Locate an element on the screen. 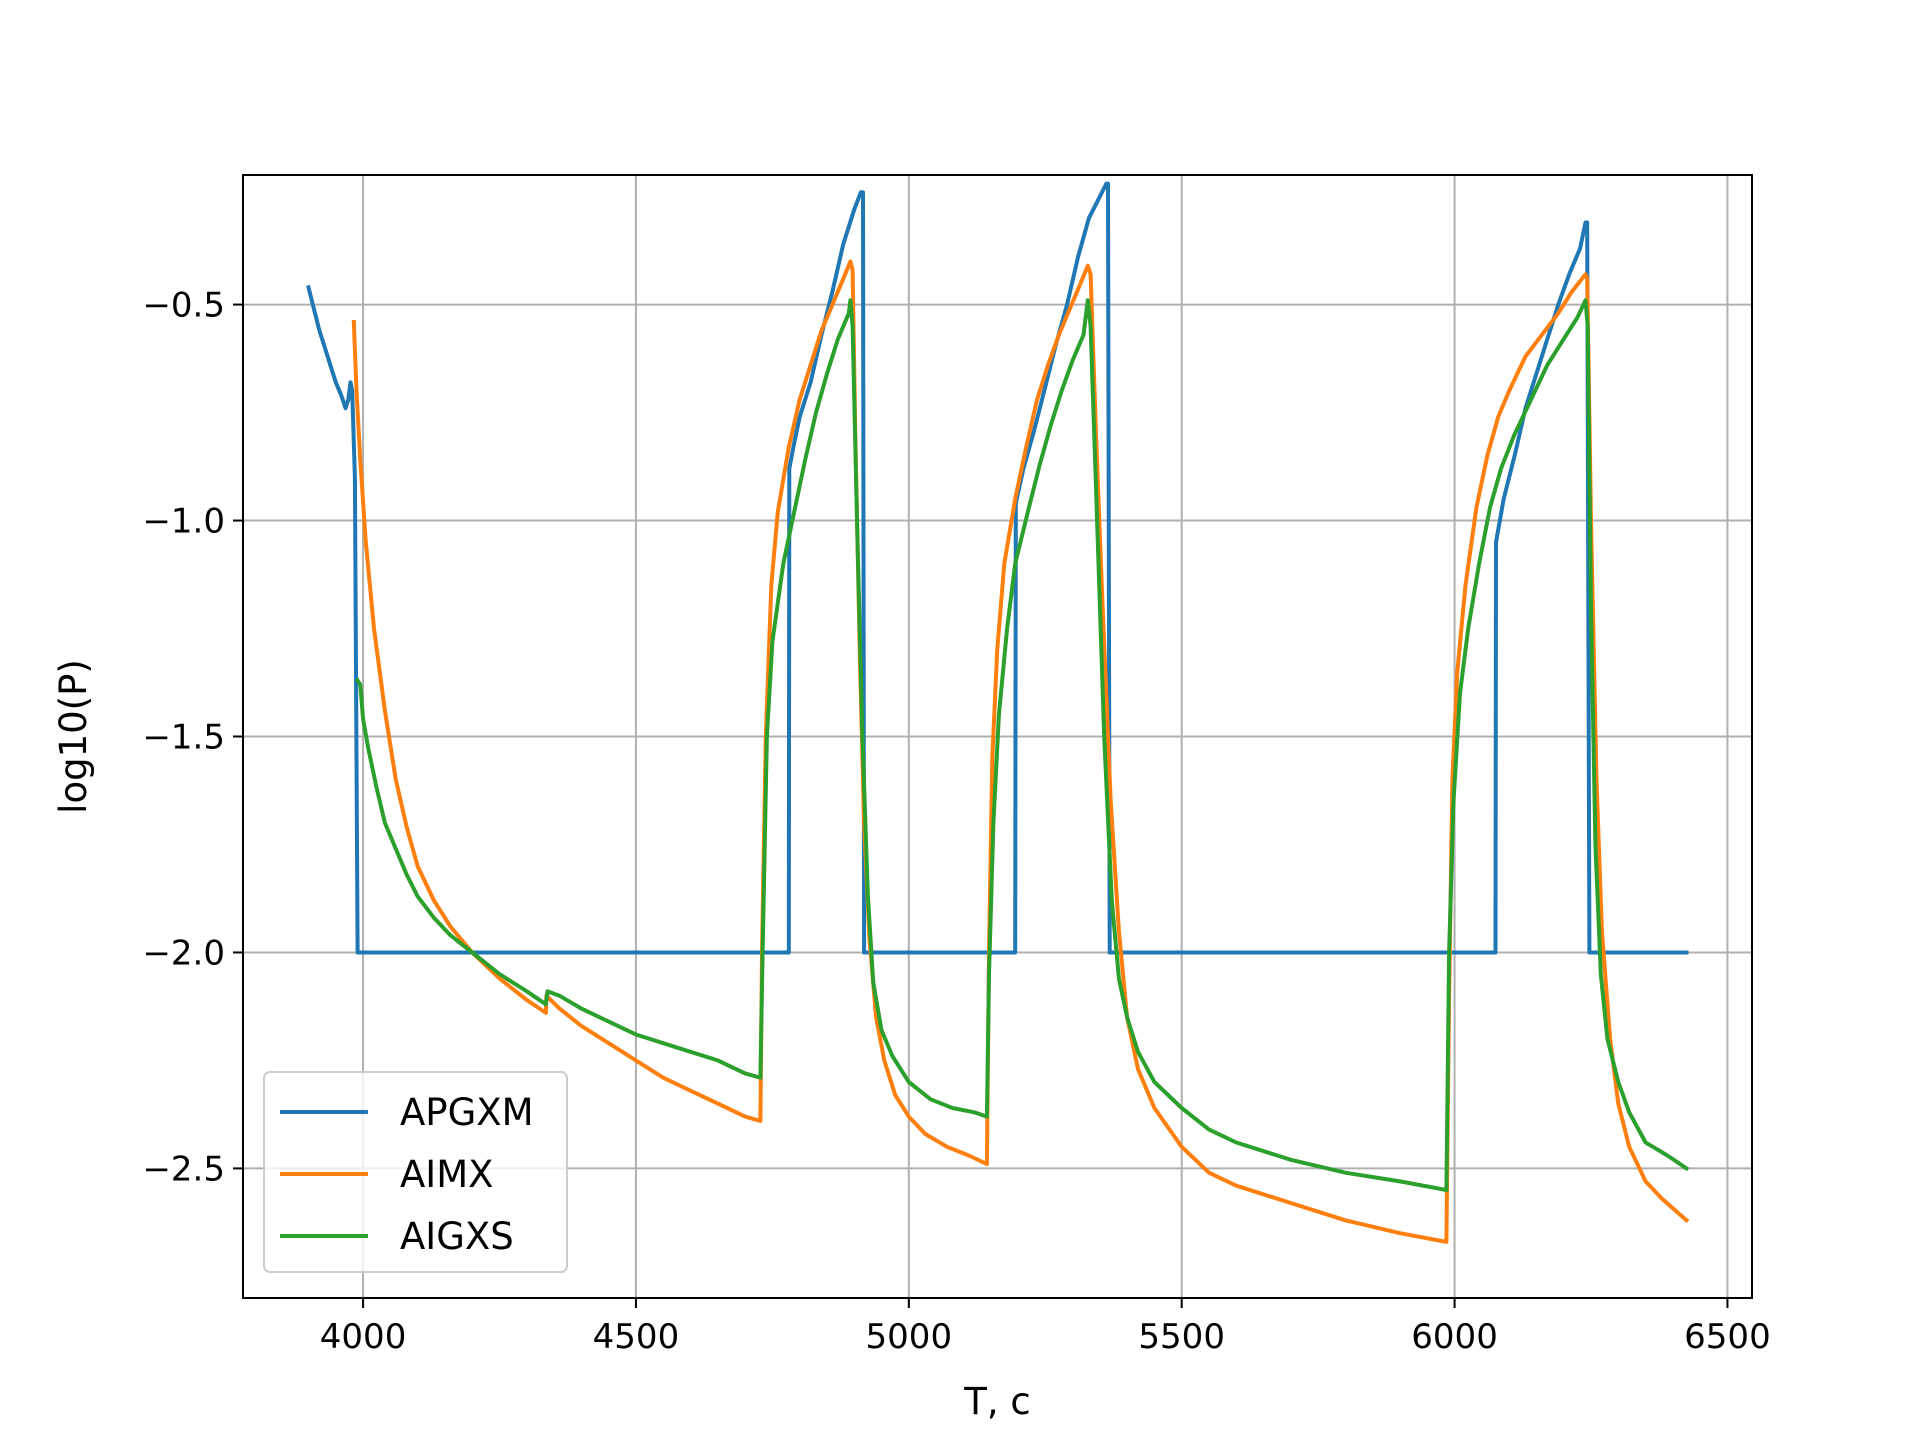  legend-label: APGXM is located at coordinates (467, 1112).